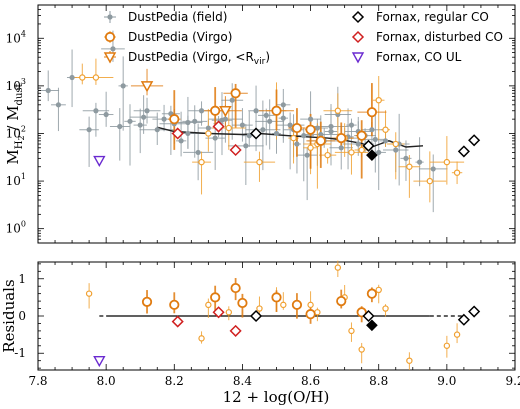 The width and height of the screenshot is (520, 409). Describe the element at coordinates (446, 381) in the screenshot. I see `x-tick-label: 9.0` at that location.